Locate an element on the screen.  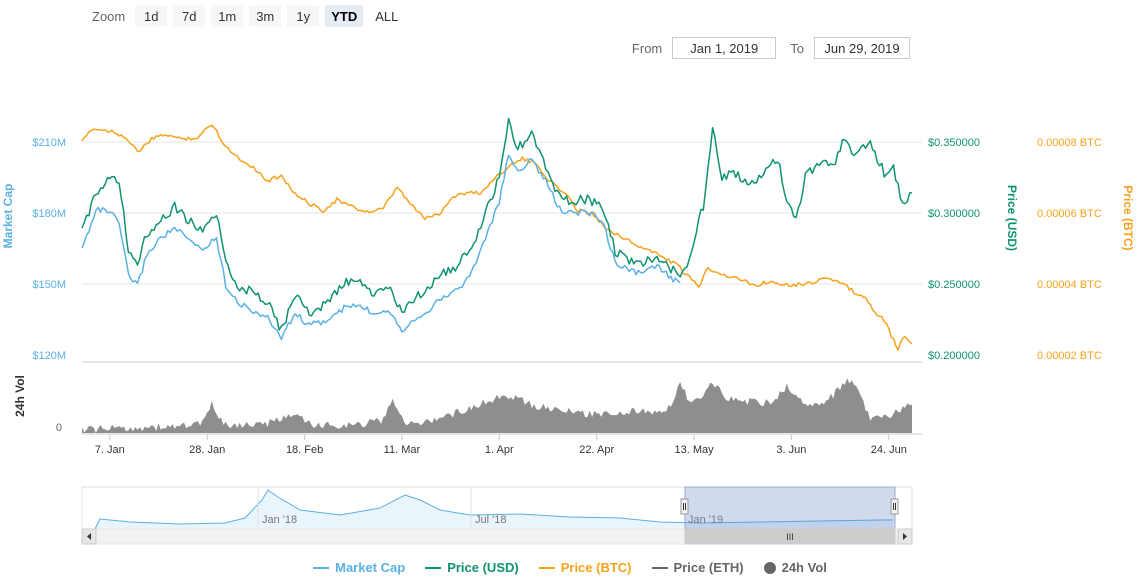
left-axis-tick: $180M is located at coordinates (49, 214).